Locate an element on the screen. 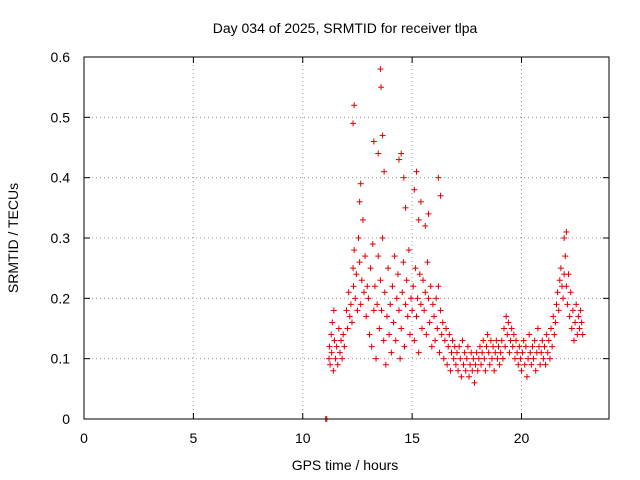 The image size is (640, 480). y-tick-label: 0.1 is located at coordinates (61, 359).